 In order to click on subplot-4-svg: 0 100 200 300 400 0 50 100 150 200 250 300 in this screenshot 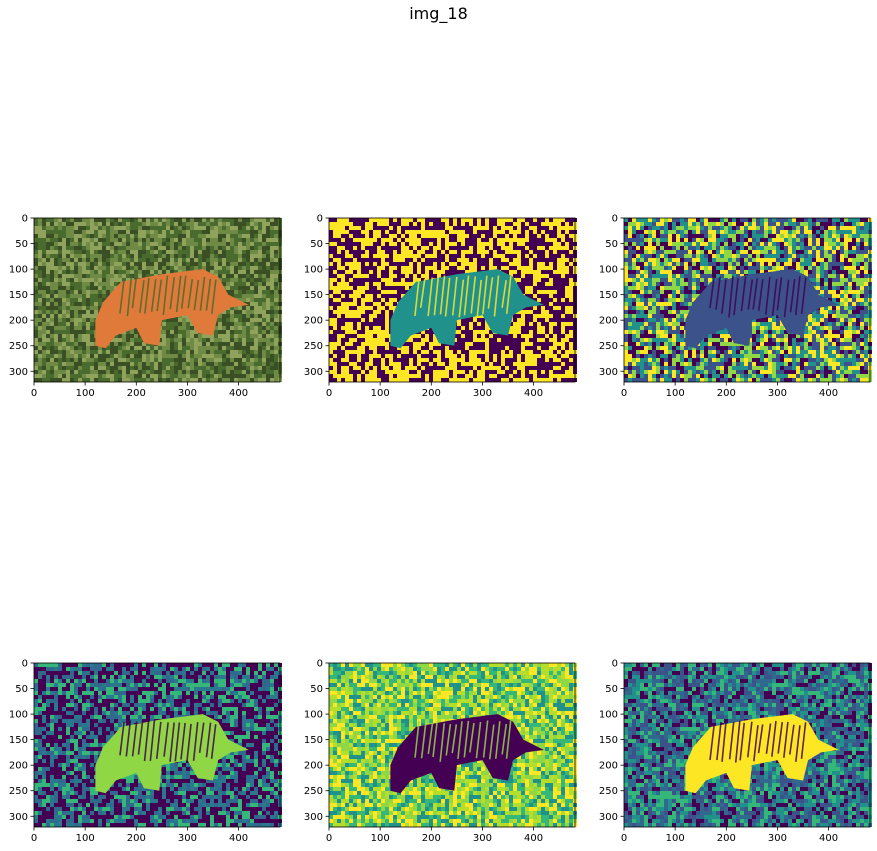, I will do `click(440, 751)`.